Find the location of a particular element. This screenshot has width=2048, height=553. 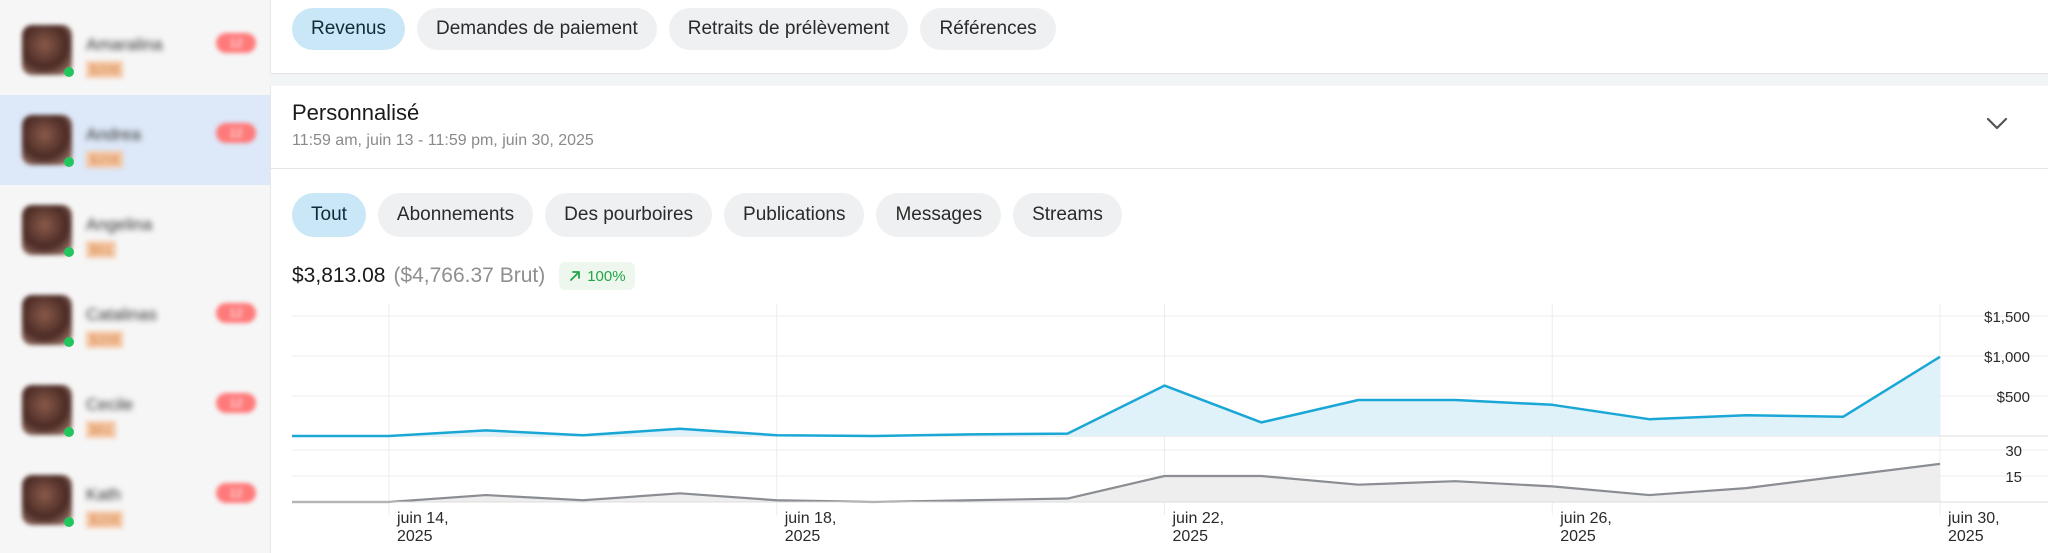

x-tick-label: juin 30, is located at coordinates (1973, 518).